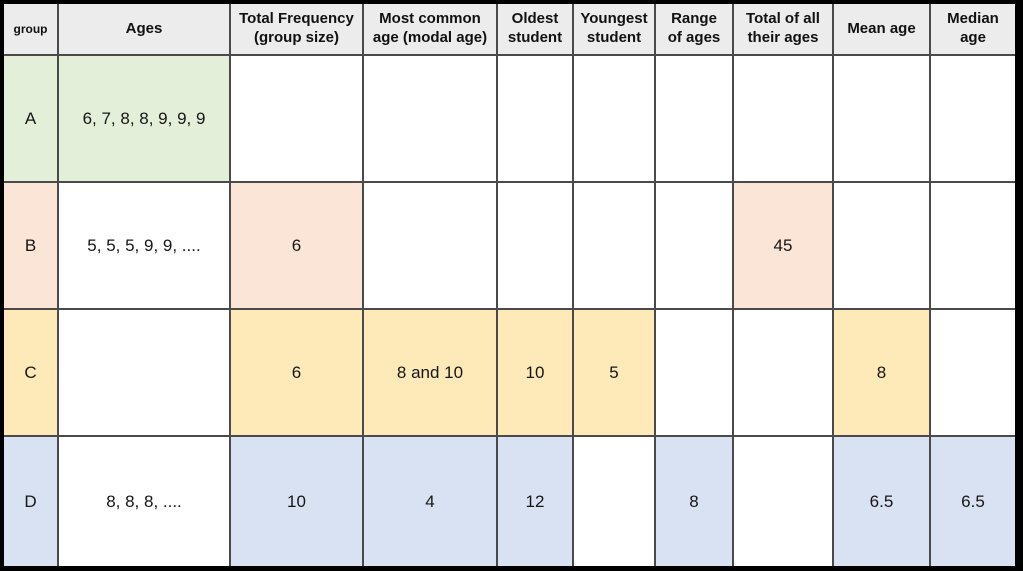 This screenshot has height=571, width=1023. What do you see at coordinates (881, 29) in the screenshot?
I see `header-cell-mean-age: Mean age` at bounding box center [881, 29].